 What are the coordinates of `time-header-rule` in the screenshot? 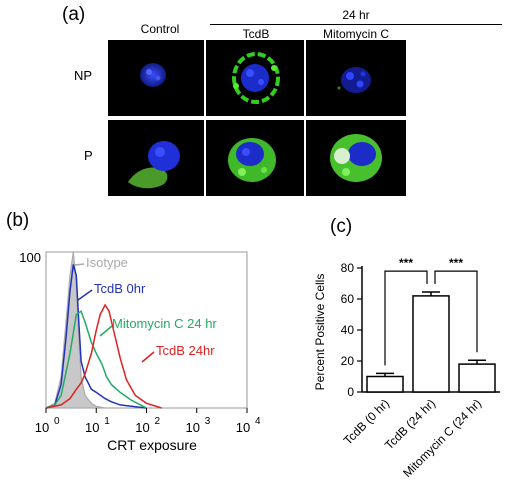 It's located at (356, 24).